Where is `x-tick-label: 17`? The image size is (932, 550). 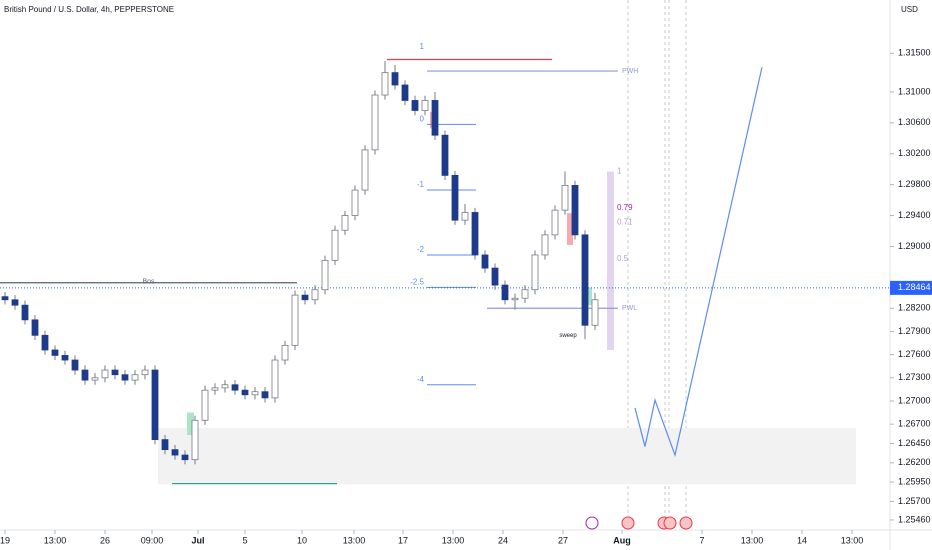 x-tick-label: 17 is located at coordinates (403, 540).